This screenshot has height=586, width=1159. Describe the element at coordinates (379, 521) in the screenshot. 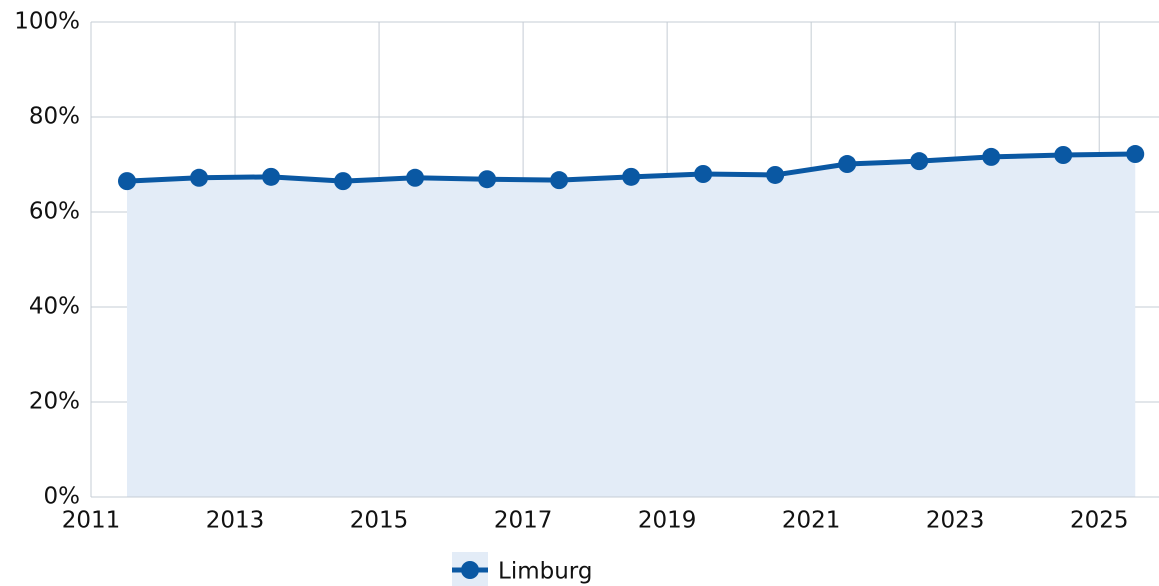

I see `x-tick-label: 2015` at that location.